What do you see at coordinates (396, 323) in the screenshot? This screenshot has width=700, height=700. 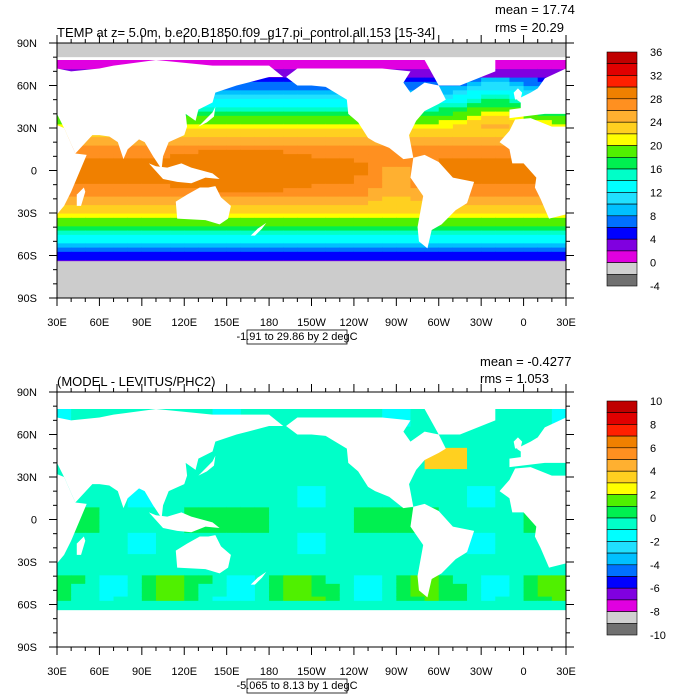 I see `lon-label: 90W` at bounding box center [396, 323].